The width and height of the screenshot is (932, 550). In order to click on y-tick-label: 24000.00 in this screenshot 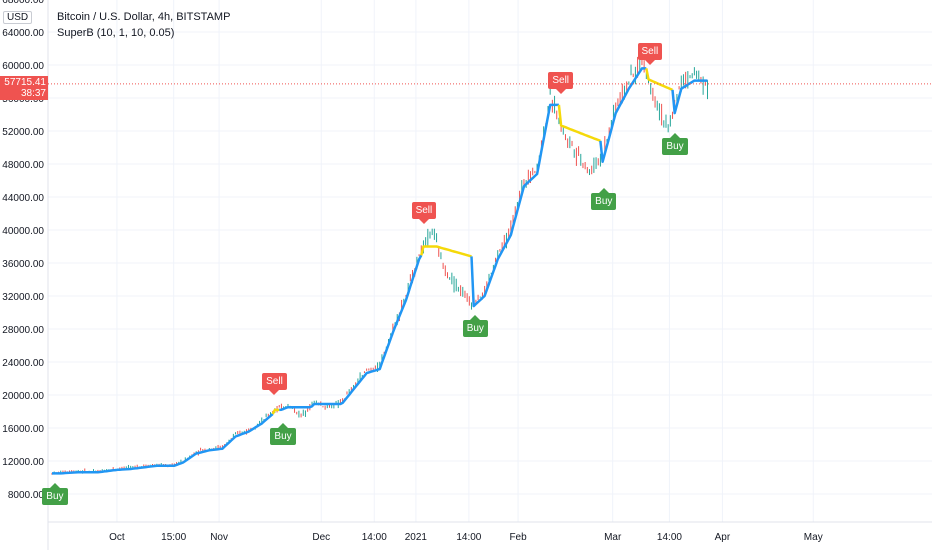, I will do `click(23, 363)`.